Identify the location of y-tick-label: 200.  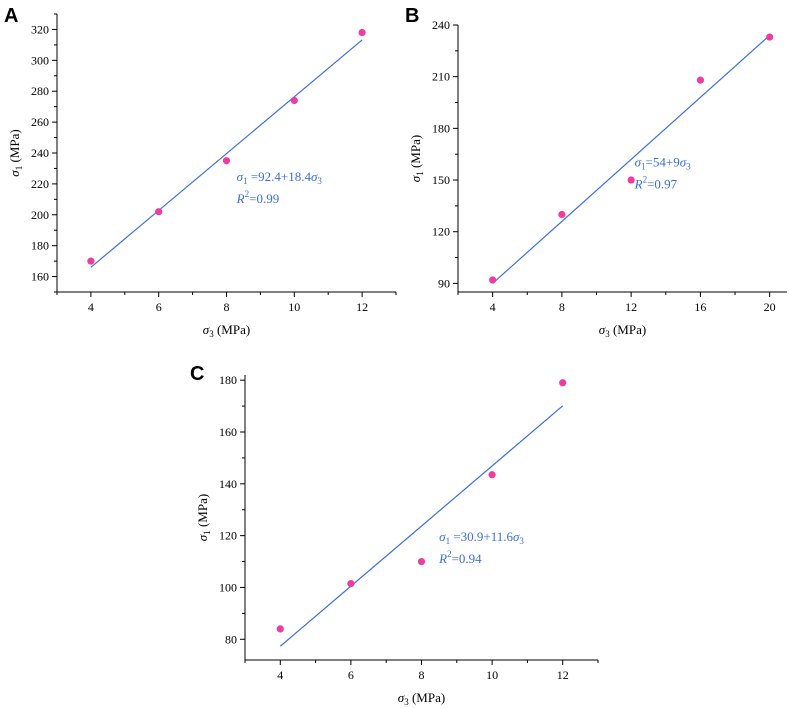
(40, 215).